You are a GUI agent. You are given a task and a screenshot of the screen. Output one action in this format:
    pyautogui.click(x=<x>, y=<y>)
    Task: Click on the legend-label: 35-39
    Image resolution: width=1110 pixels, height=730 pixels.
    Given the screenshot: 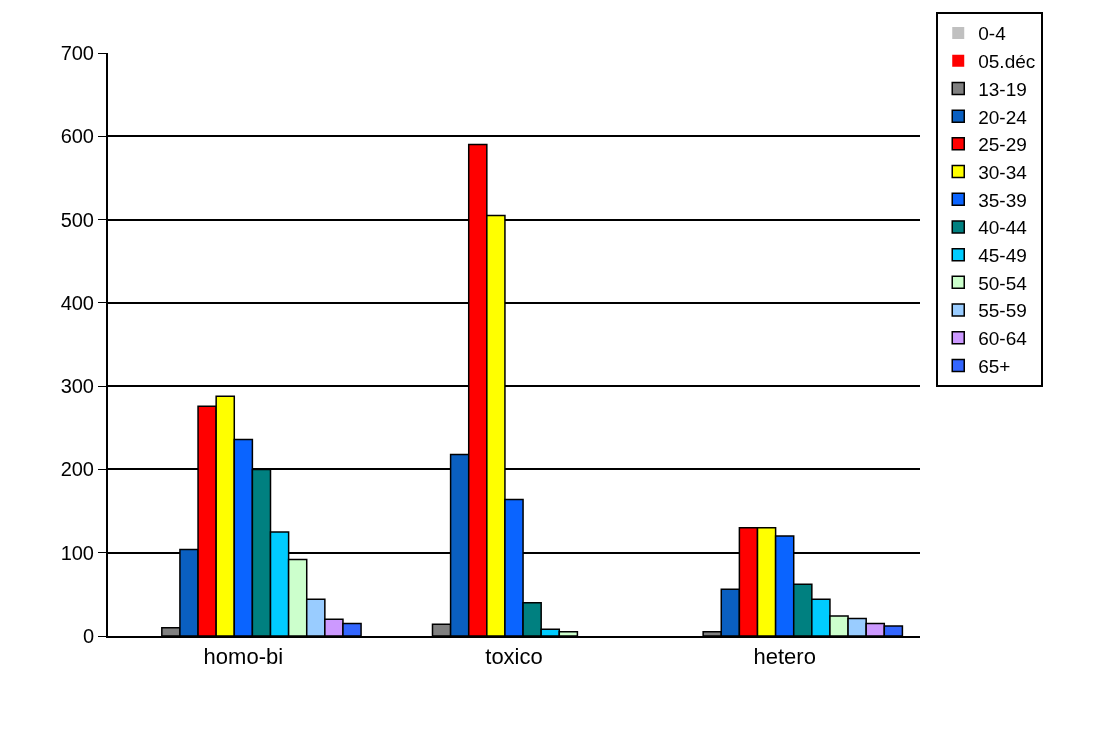 What is the action you would take?
    pyautogui.click(x=1002, y=200)
    